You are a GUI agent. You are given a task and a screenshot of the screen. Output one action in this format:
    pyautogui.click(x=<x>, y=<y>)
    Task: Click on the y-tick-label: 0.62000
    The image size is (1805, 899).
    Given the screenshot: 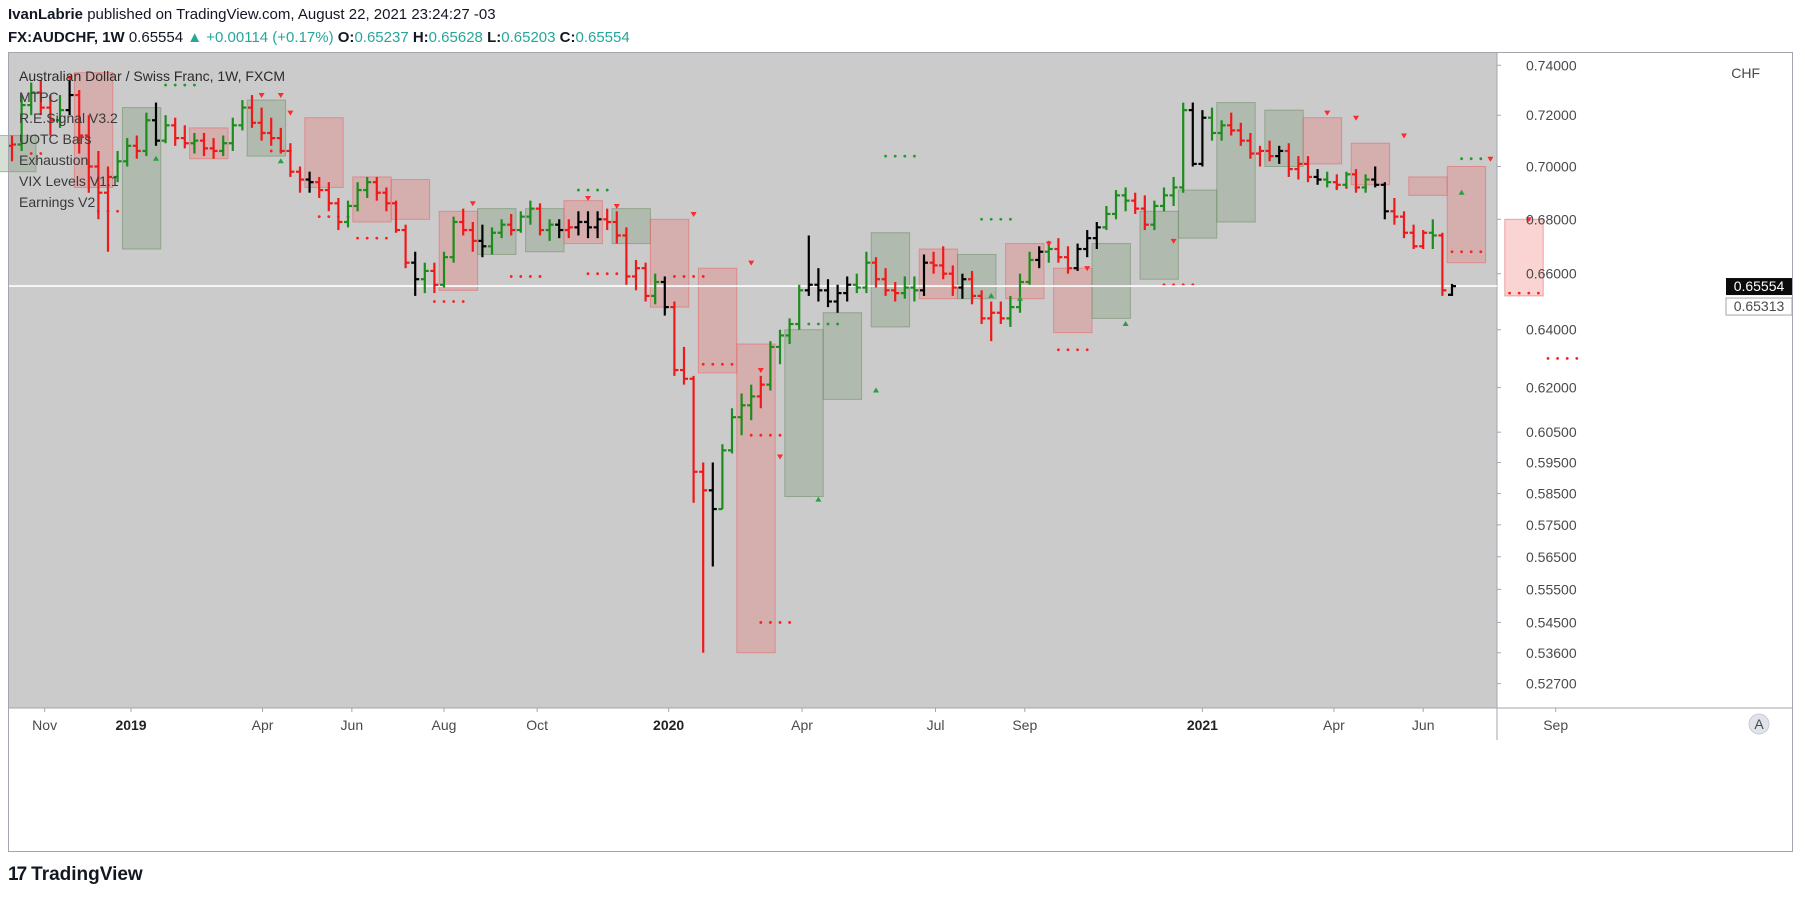 What is the action you would take?
    pyautogui.click(x=1551, y=388)
    